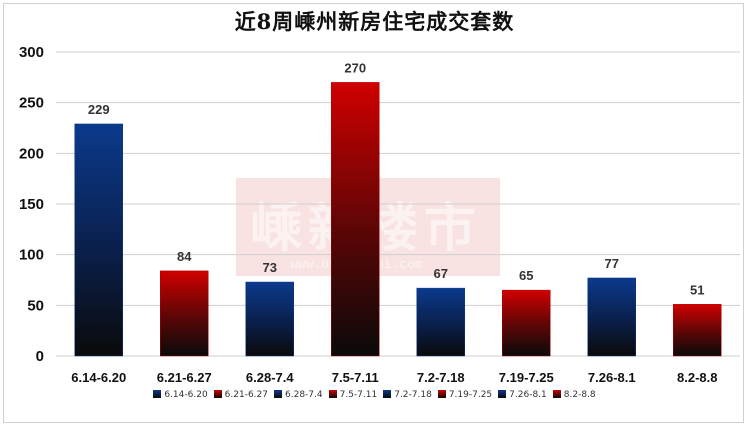 The height and width of the screenshot is (428, 749). What do you see at coordinates (697, 289) in the screenshot?
I see `data-label: 51` at bounding box center [697, 289].